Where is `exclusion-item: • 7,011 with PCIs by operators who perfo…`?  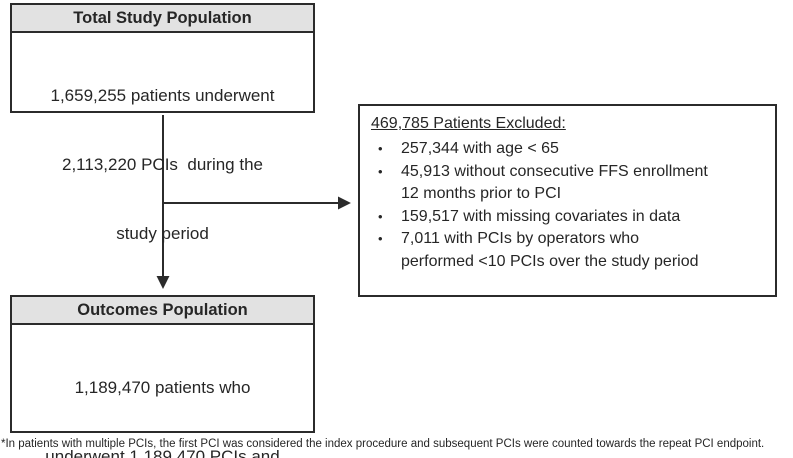 exclusion-item: • 7,011 with PCIs by operators who perfo… is located at coordinates (569, 250).